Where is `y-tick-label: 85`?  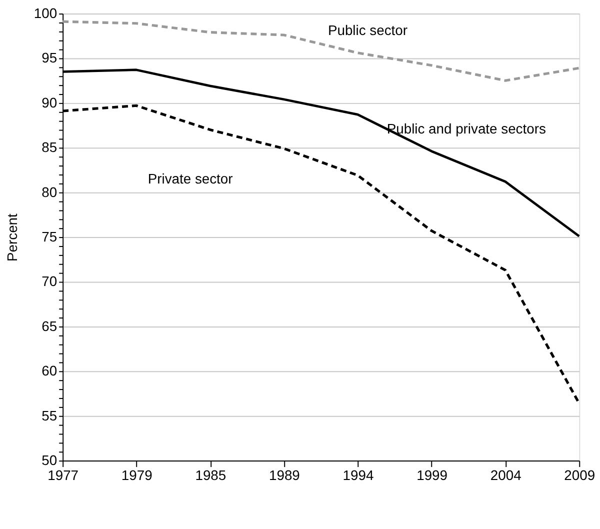 y-tick-label: 85 is located at coordinates (50, 147).